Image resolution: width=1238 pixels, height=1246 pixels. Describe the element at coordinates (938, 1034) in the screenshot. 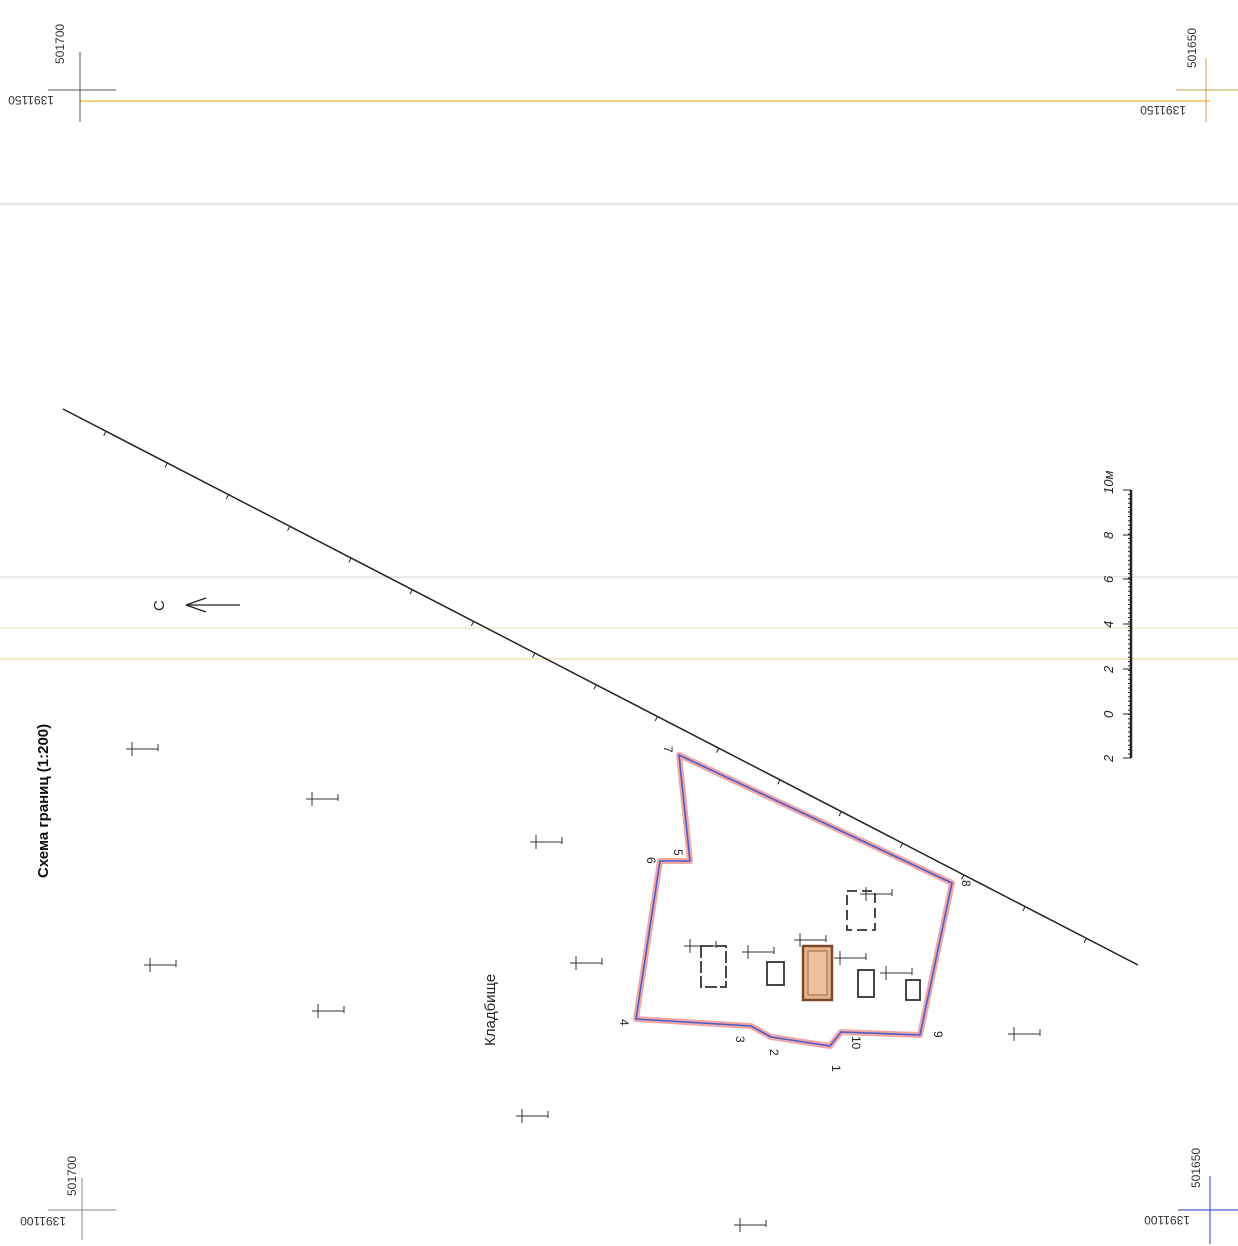

I see `boundary-point-9: 9` at that location.